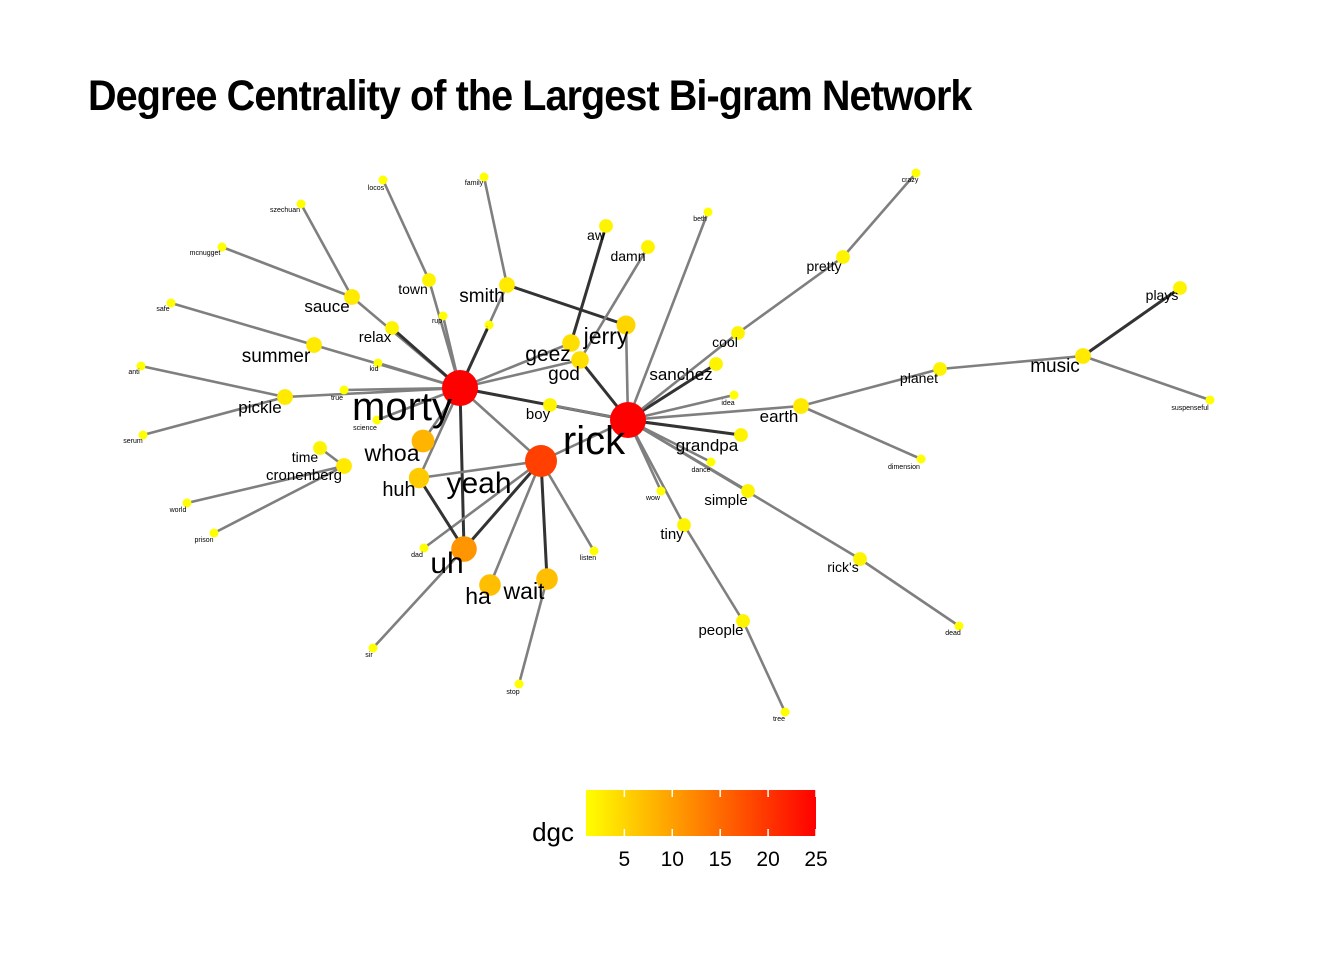  What do you see at coordinates (544, 520) in the screenshot?
I see `edge-yeah-wait` at bounding box center [544, 520].